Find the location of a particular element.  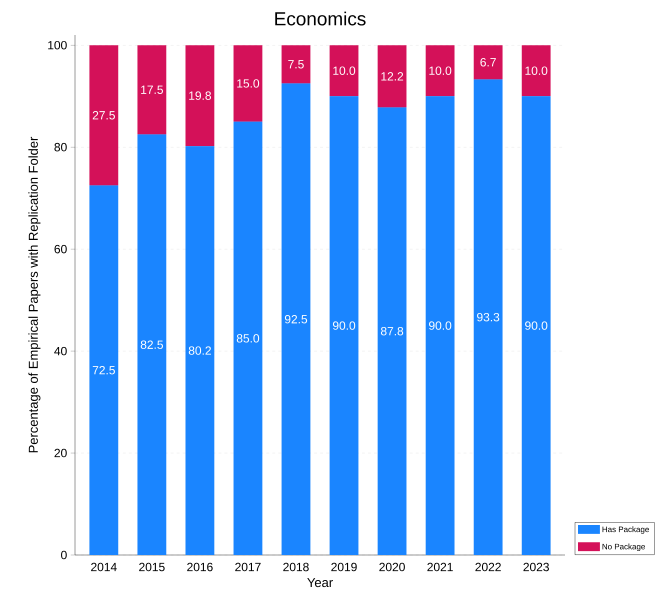

y-axis-title: Percentage of Empirical Papers with Replication Folder is located at coordinates (34, 294).